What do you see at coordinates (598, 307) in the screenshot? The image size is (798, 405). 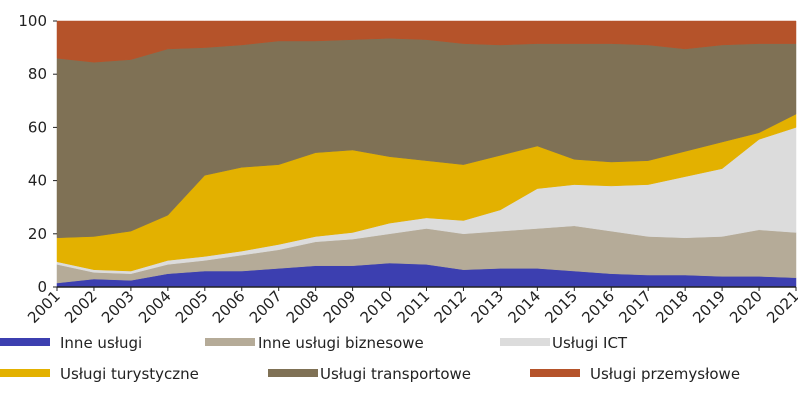 I see `x-tick-label: 2016` at bounding box center [598, 307].